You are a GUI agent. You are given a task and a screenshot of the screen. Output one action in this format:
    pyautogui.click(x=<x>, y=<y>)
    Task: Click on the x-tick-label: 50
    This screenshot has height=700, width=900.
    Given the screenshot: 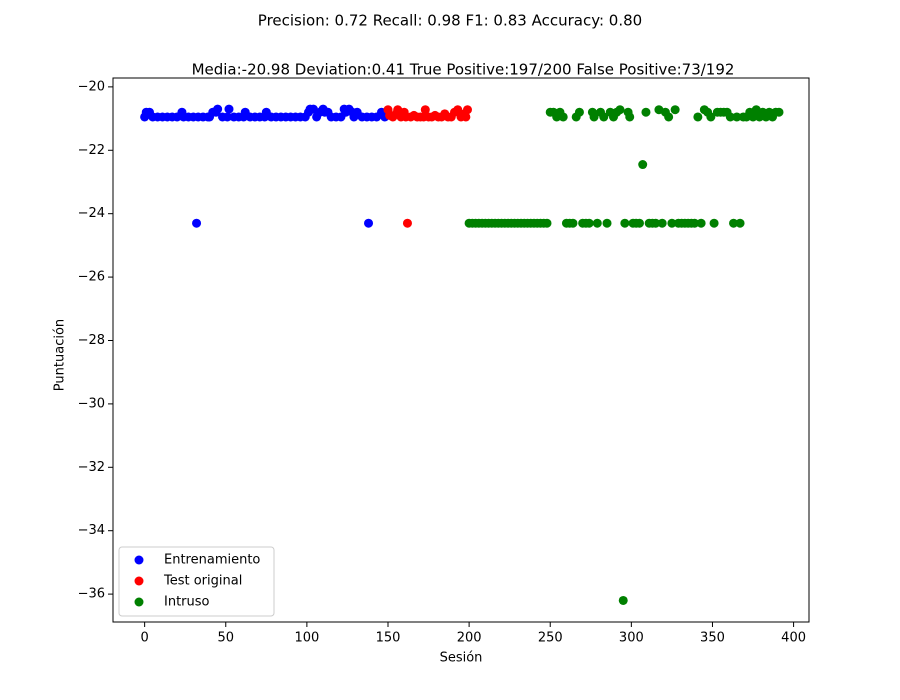 What is the action you would take?
    pyautogui.click(x=225, y=638)
    